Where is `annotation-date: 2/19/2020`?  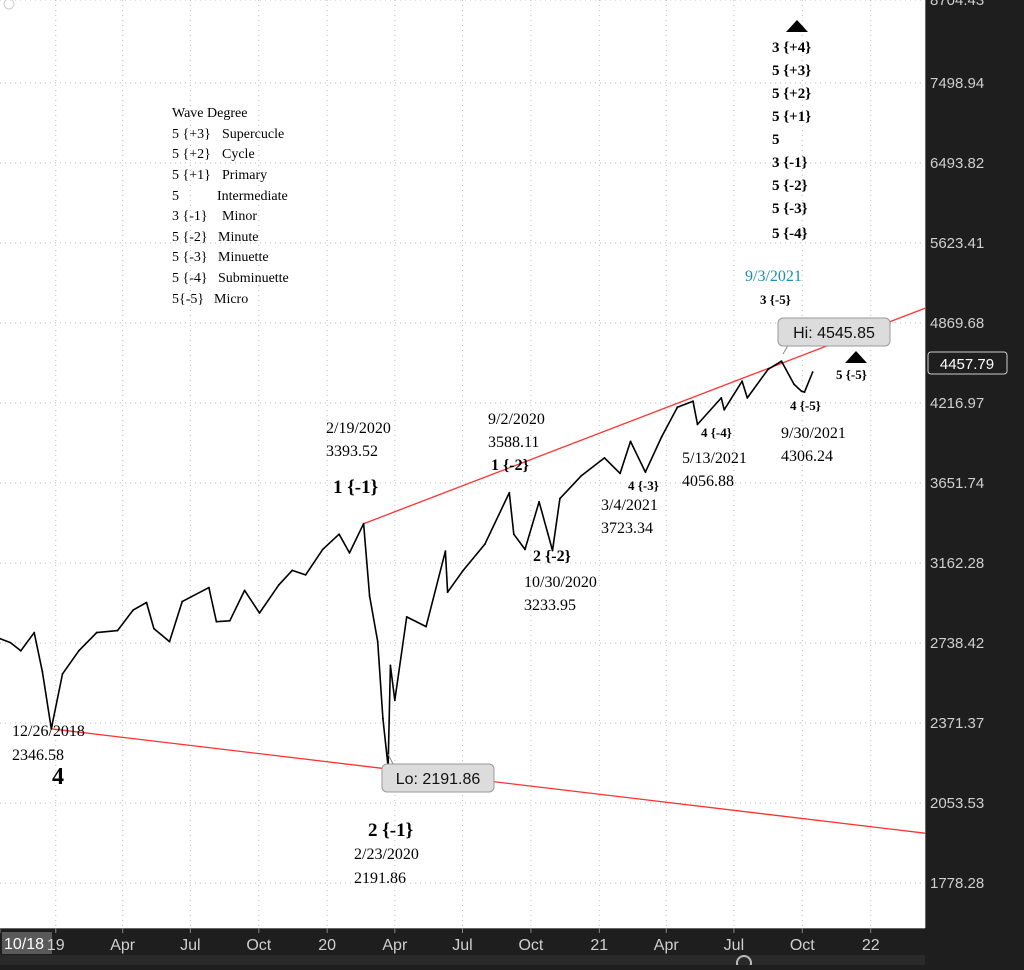
annotation-date: 2/19/2020 is located at coordinates (358, 428).